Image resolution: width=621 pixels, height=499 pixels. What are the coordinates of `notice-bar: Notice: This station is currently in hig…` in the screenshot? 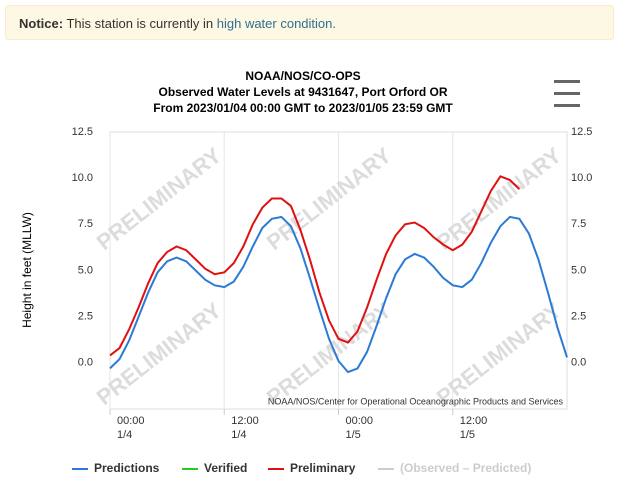 It's located at (309, 22).